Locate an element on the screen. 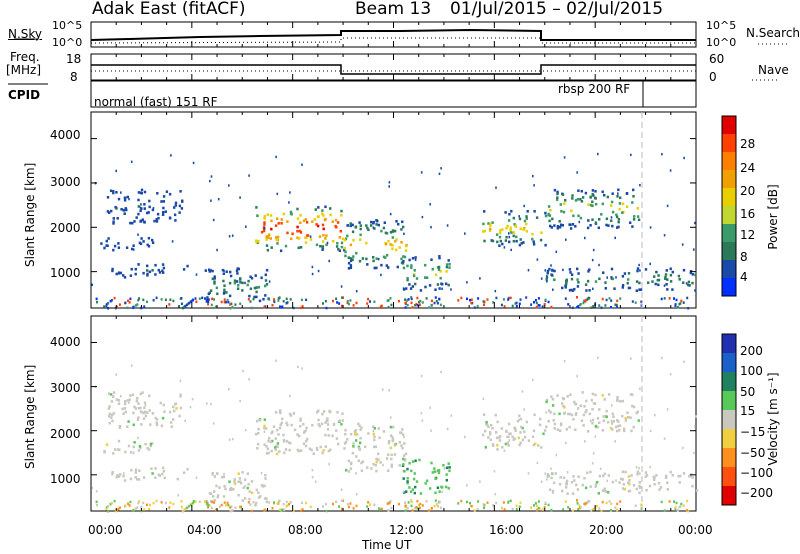 The width and height of the screenshot is (800, 554). velocity-ytick: 4000 is located at coordinates (65, 342).